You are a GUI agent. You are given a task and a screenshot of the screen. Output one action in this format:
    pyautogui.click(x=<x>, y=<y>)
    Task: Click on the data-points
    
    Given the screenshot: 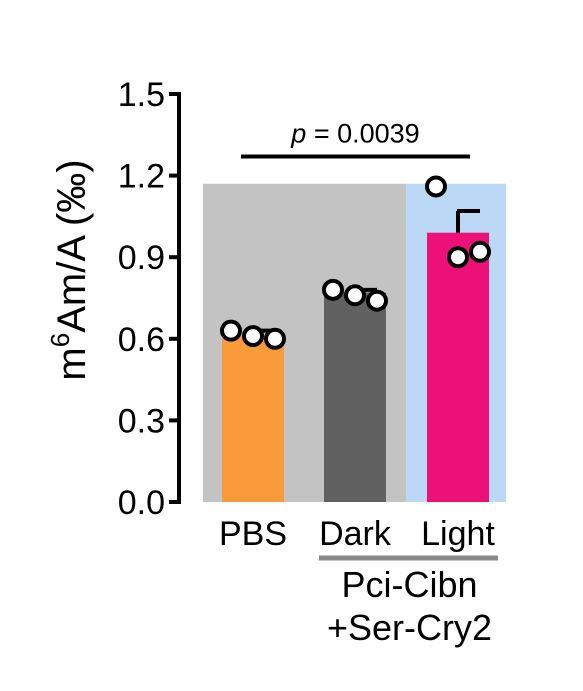 What is the action you would take?
    pyautogui.click(x=355, y=262)
    